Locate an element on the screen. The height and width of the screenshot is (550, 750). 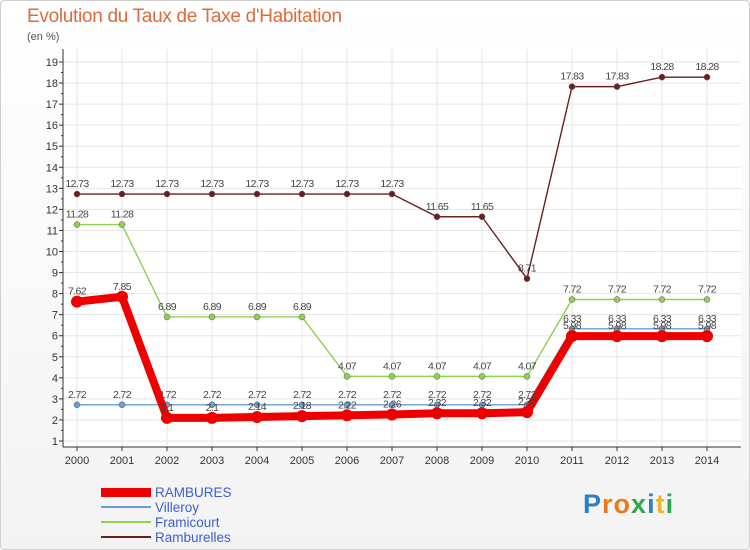
y-tick-label: 3 is located at coordinates (55, 400).